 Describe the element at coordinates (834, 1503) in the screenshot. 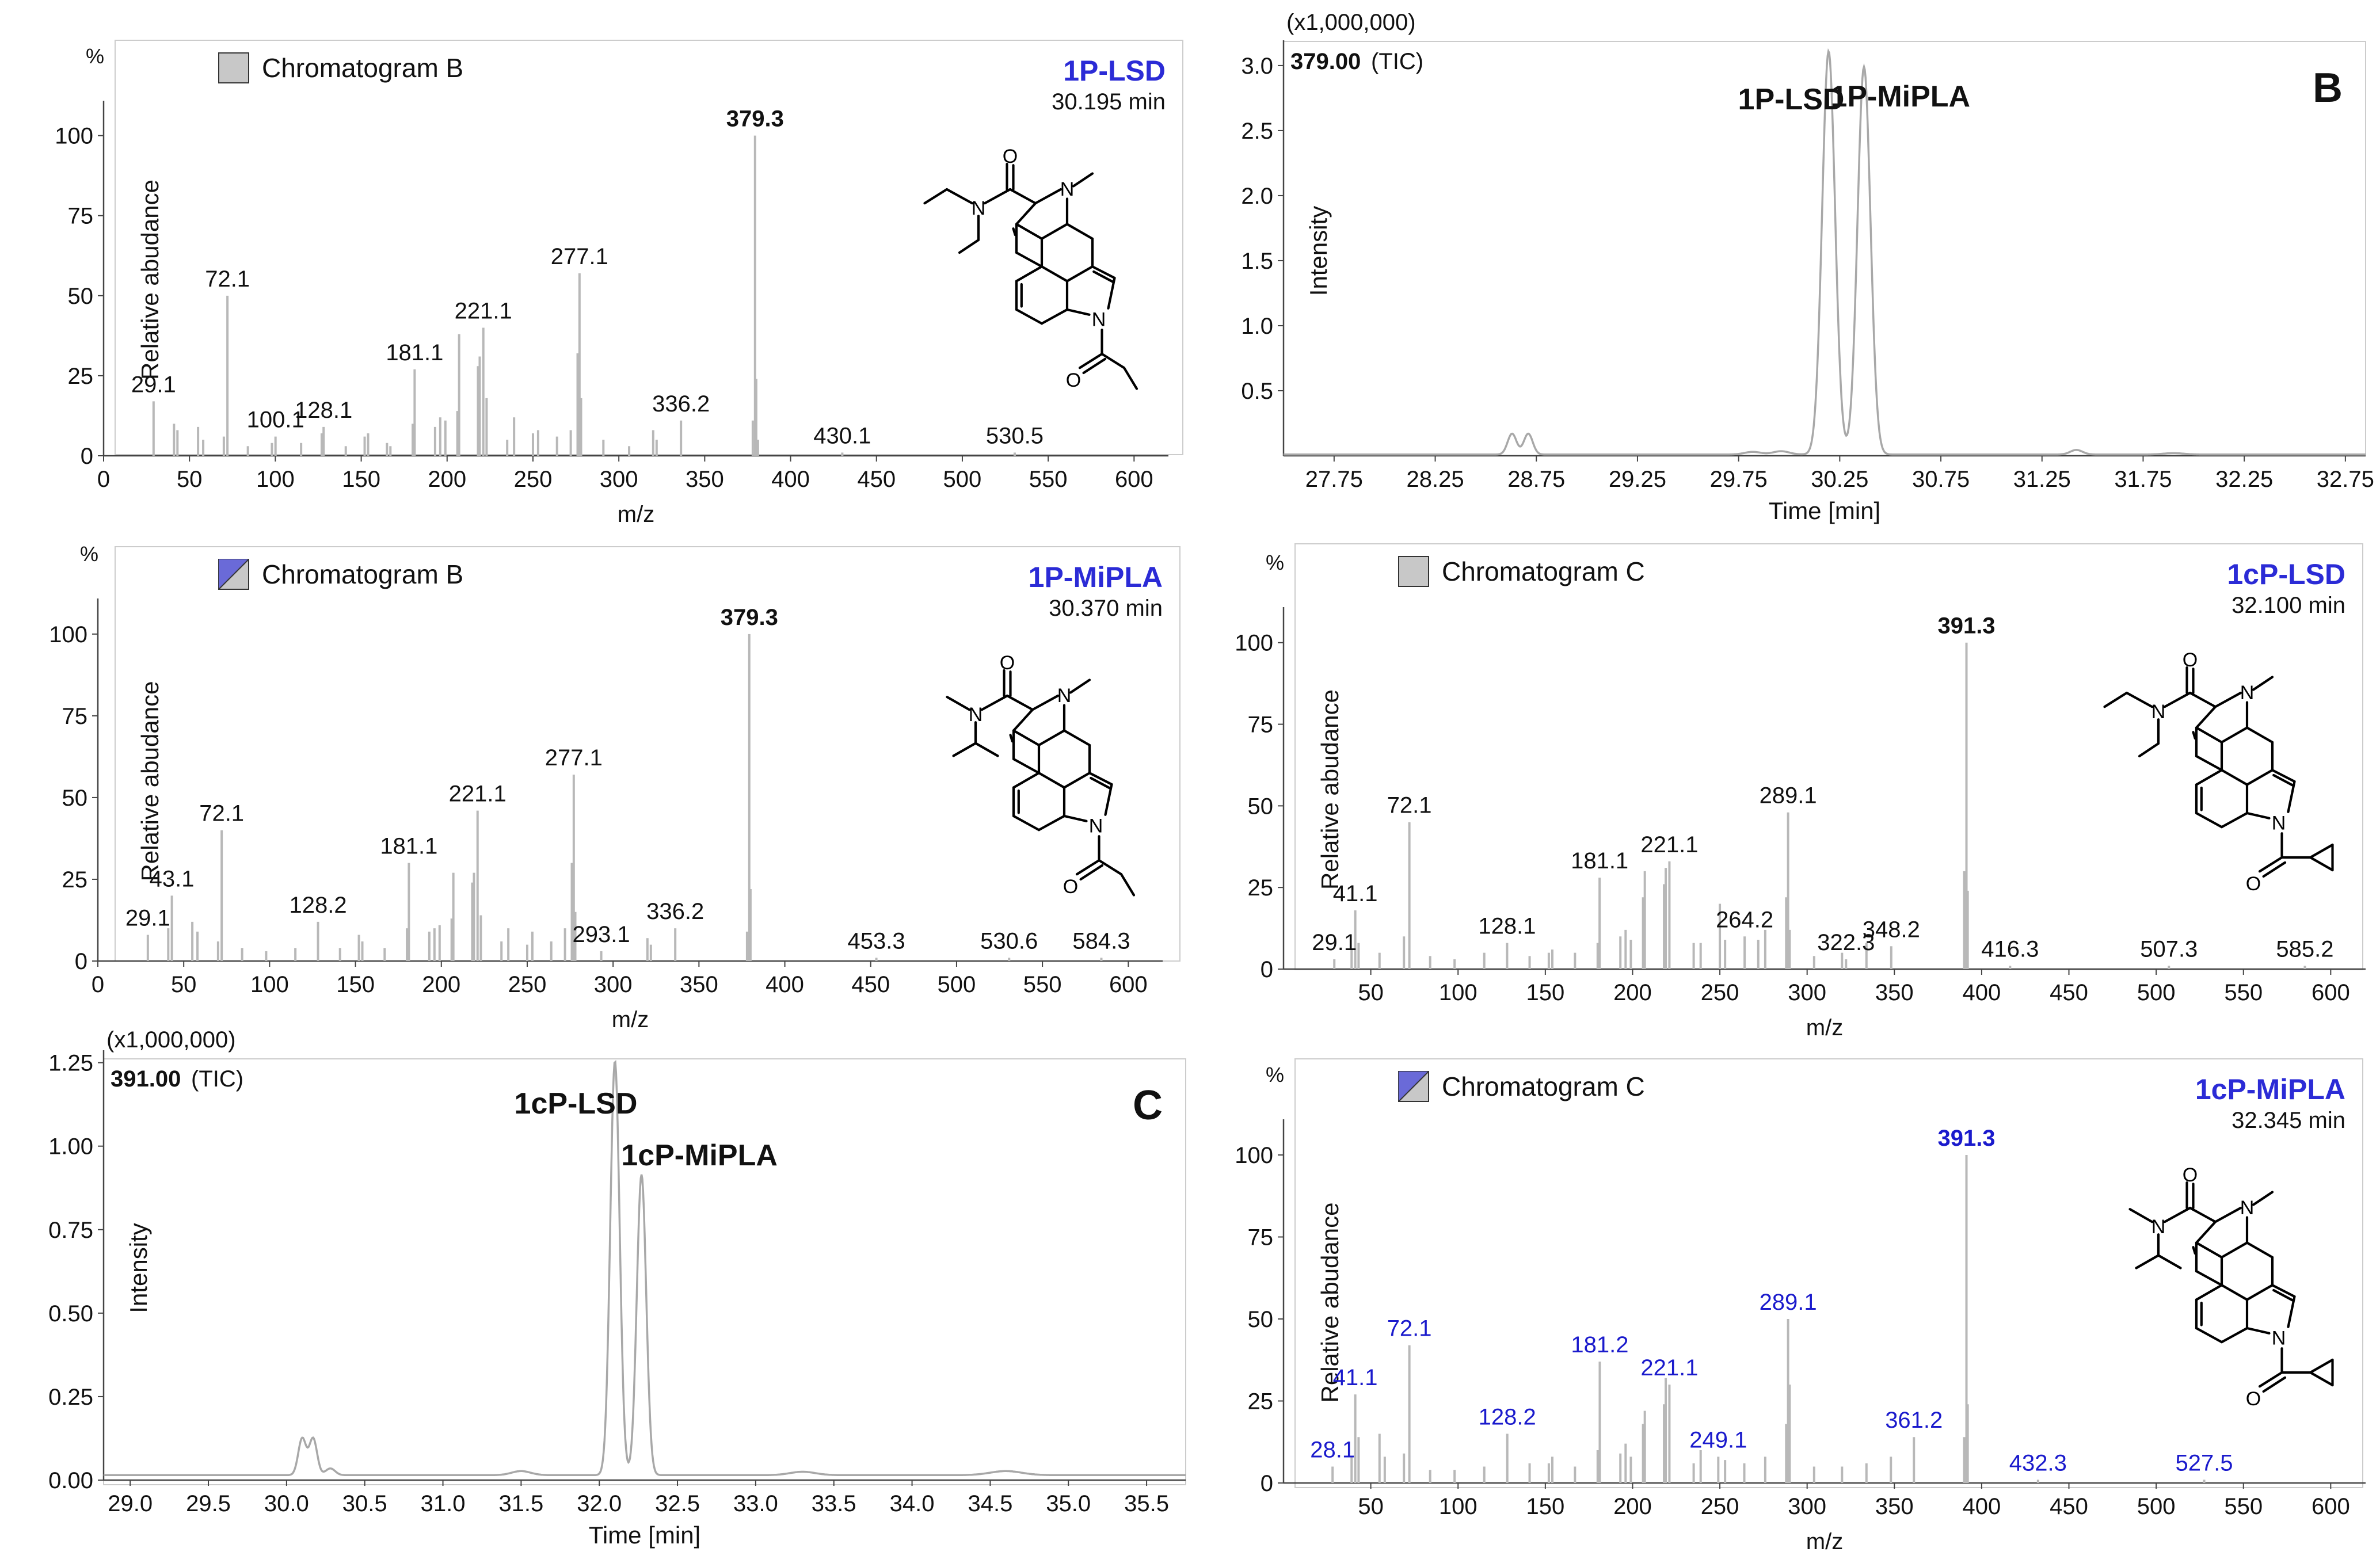

I see `x-tick-label: 33.5` at that location.